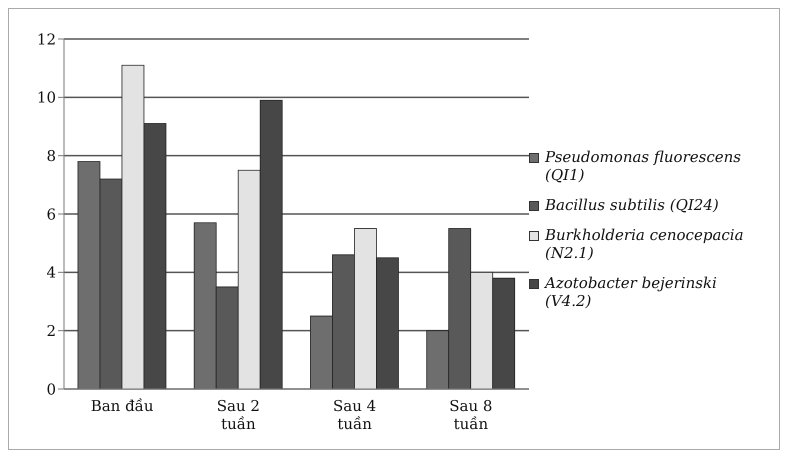 Image resolution: width=790 pixels, height=459 pixels. Describe the element at coordinates (238, 415) in the screenshot. I see `x-tick-label: Sau 2 tuần` at that location.